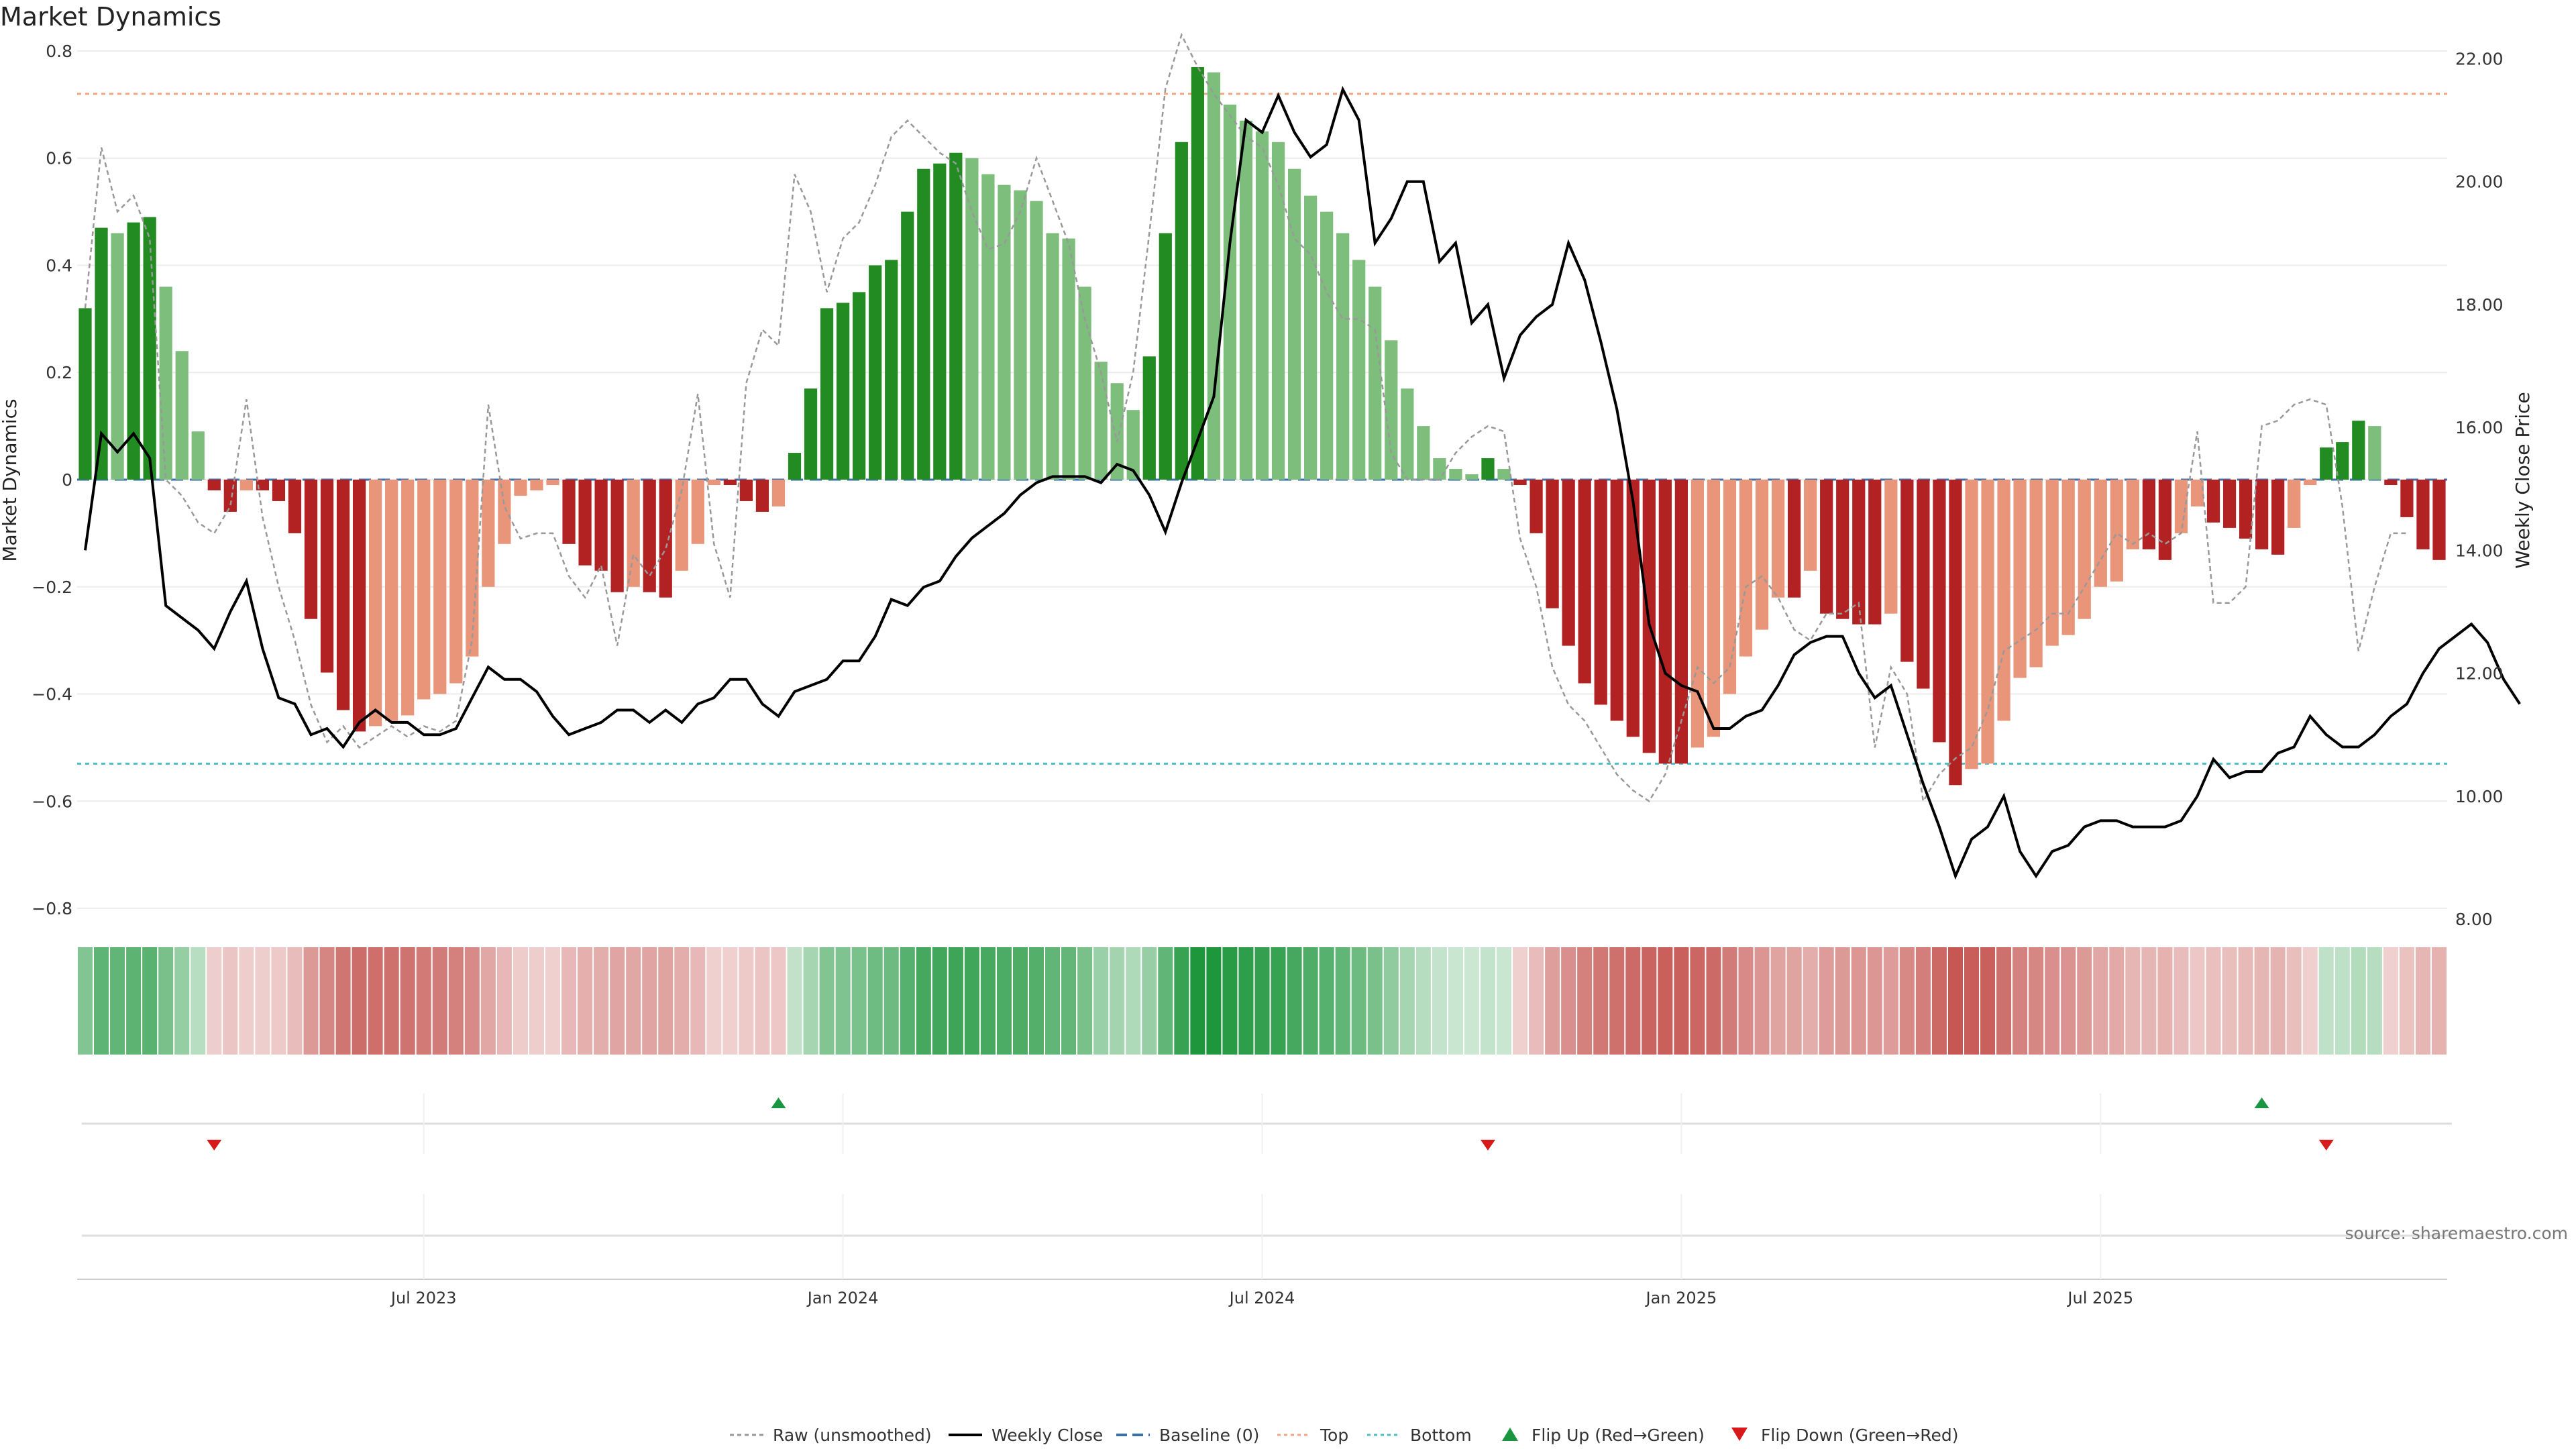  Describe the element at coordinates (2523, 480) in the screenshot. I see `right-axis-label: Weekly Close Price` at that location.